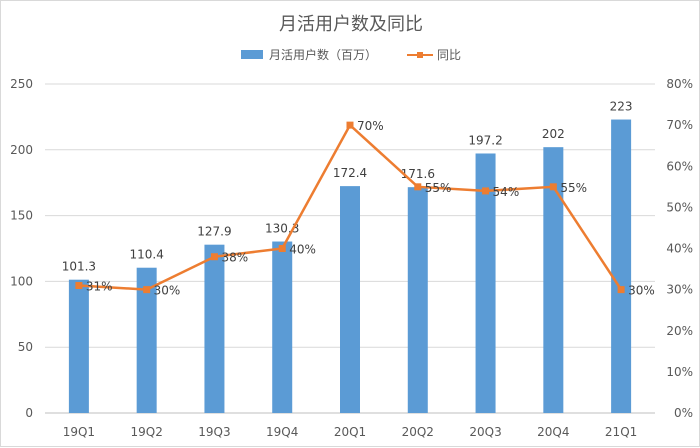 This screenshot has height=448, width=700. I want to click on bar-data-label: 172.4, so click(350, 173).